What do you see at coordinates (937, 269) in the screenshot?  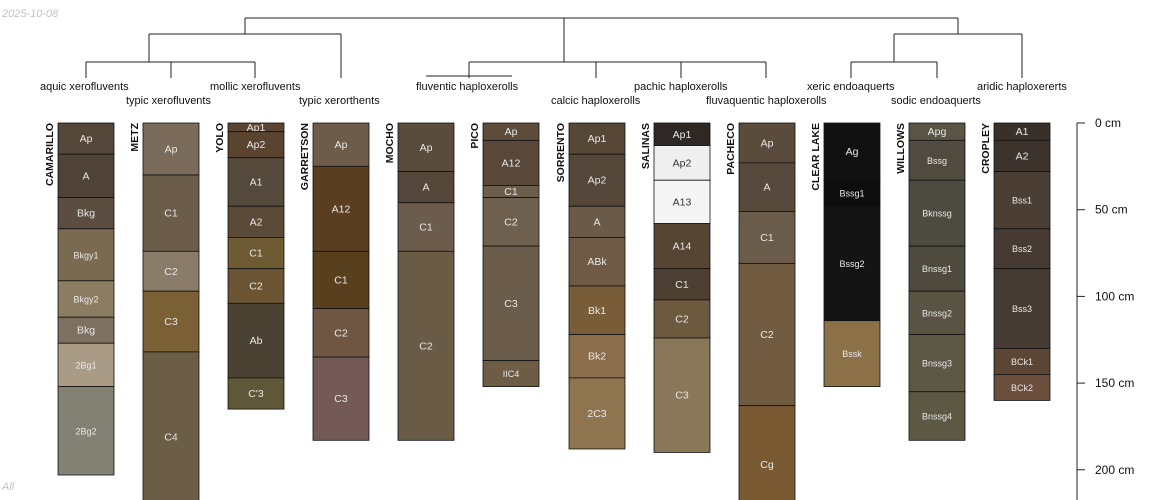 I see `horizon-label: Bnssg1` at bounding box center [937, 269].